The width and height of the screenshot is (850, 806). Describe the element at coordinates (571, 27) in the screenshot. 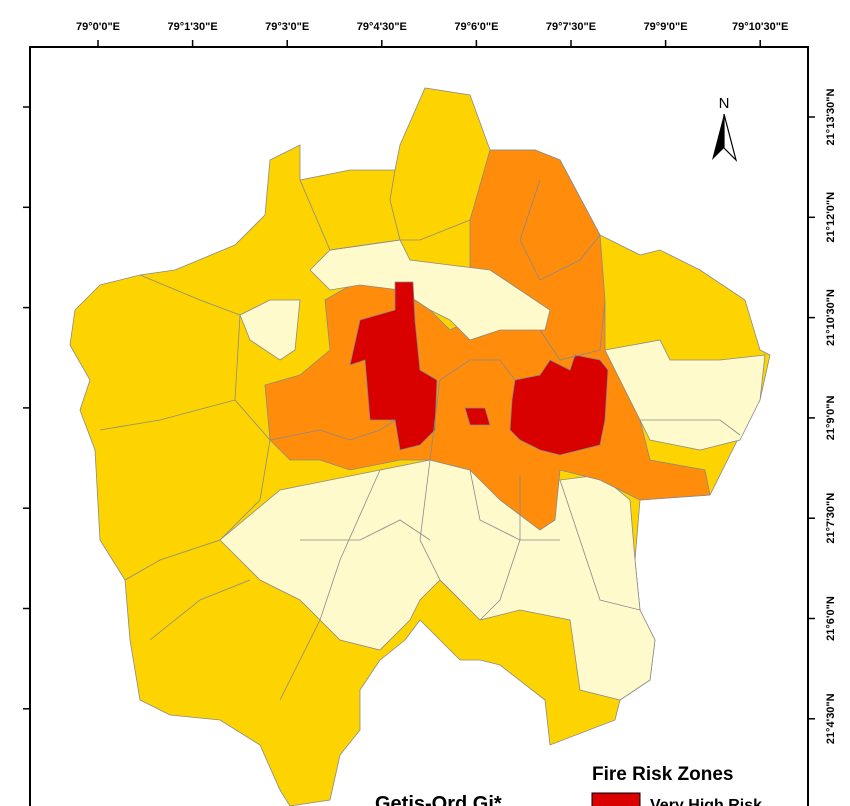

I see `longitude-label: 79°7'30"E` at that location.